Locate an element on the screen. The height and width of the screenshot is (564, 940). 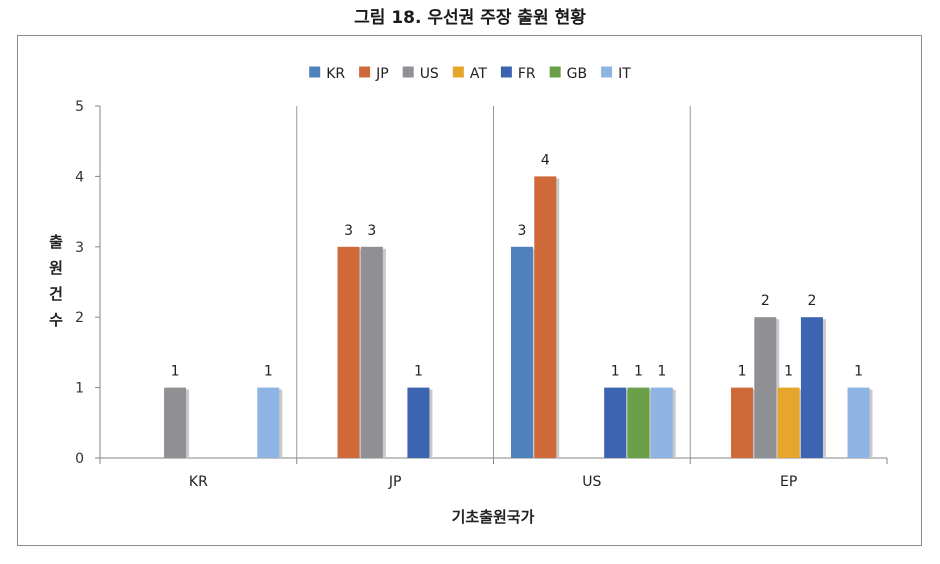
y-tick-label: 3 is located at coordinates (79, 248).